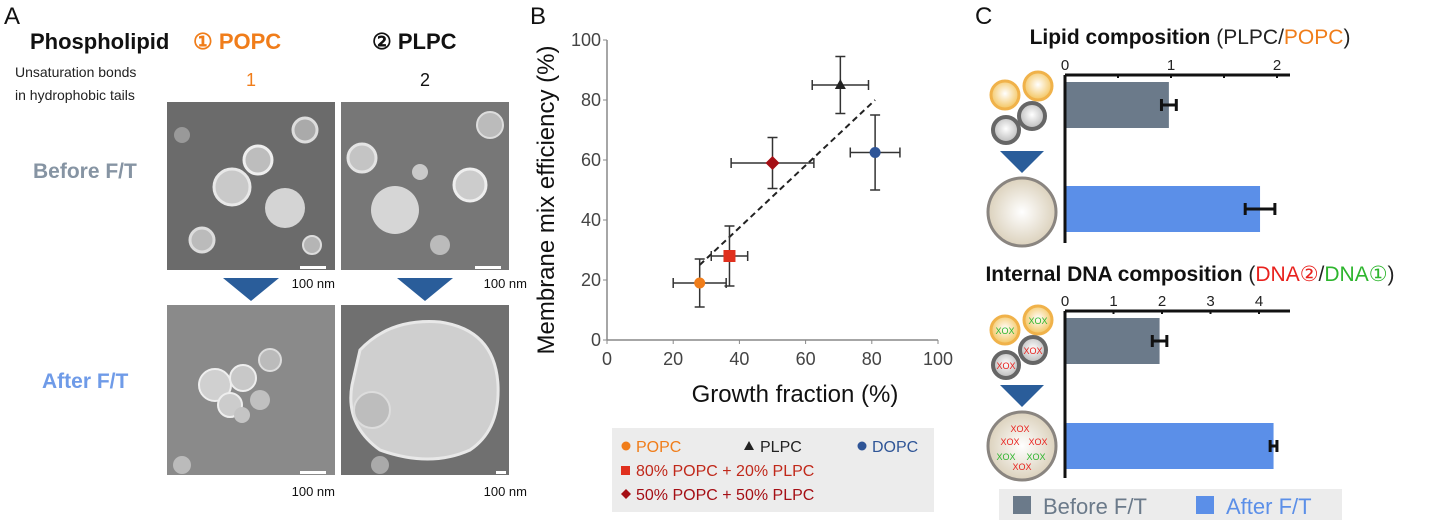  What do you see at coordinates (658, 447) in the screenshot?
I see `legend-label-popc: POPC` at bounding box center [658, 447].